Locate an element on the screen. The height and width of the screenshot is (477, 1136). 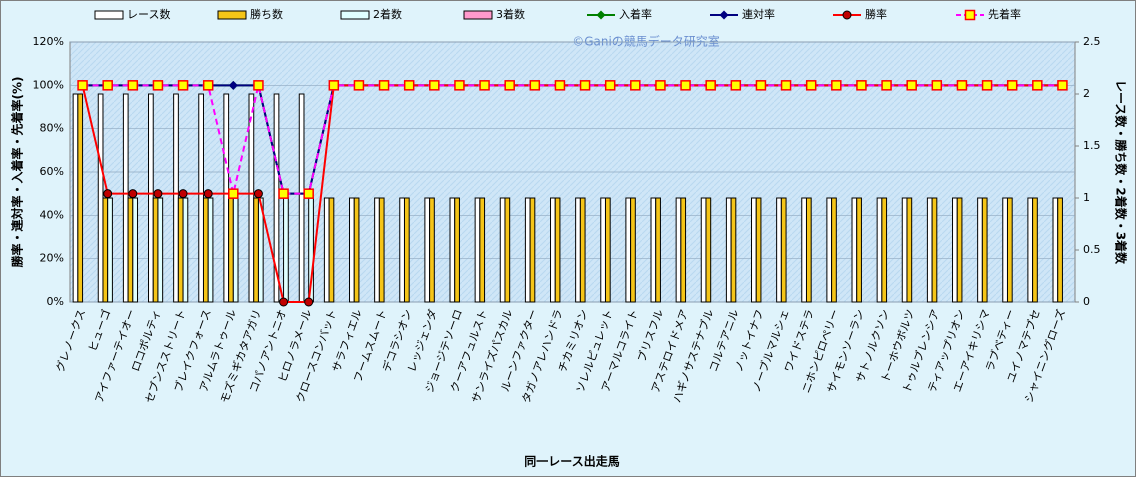
legend-label: 入着率 is located at coordinates (635, 14).